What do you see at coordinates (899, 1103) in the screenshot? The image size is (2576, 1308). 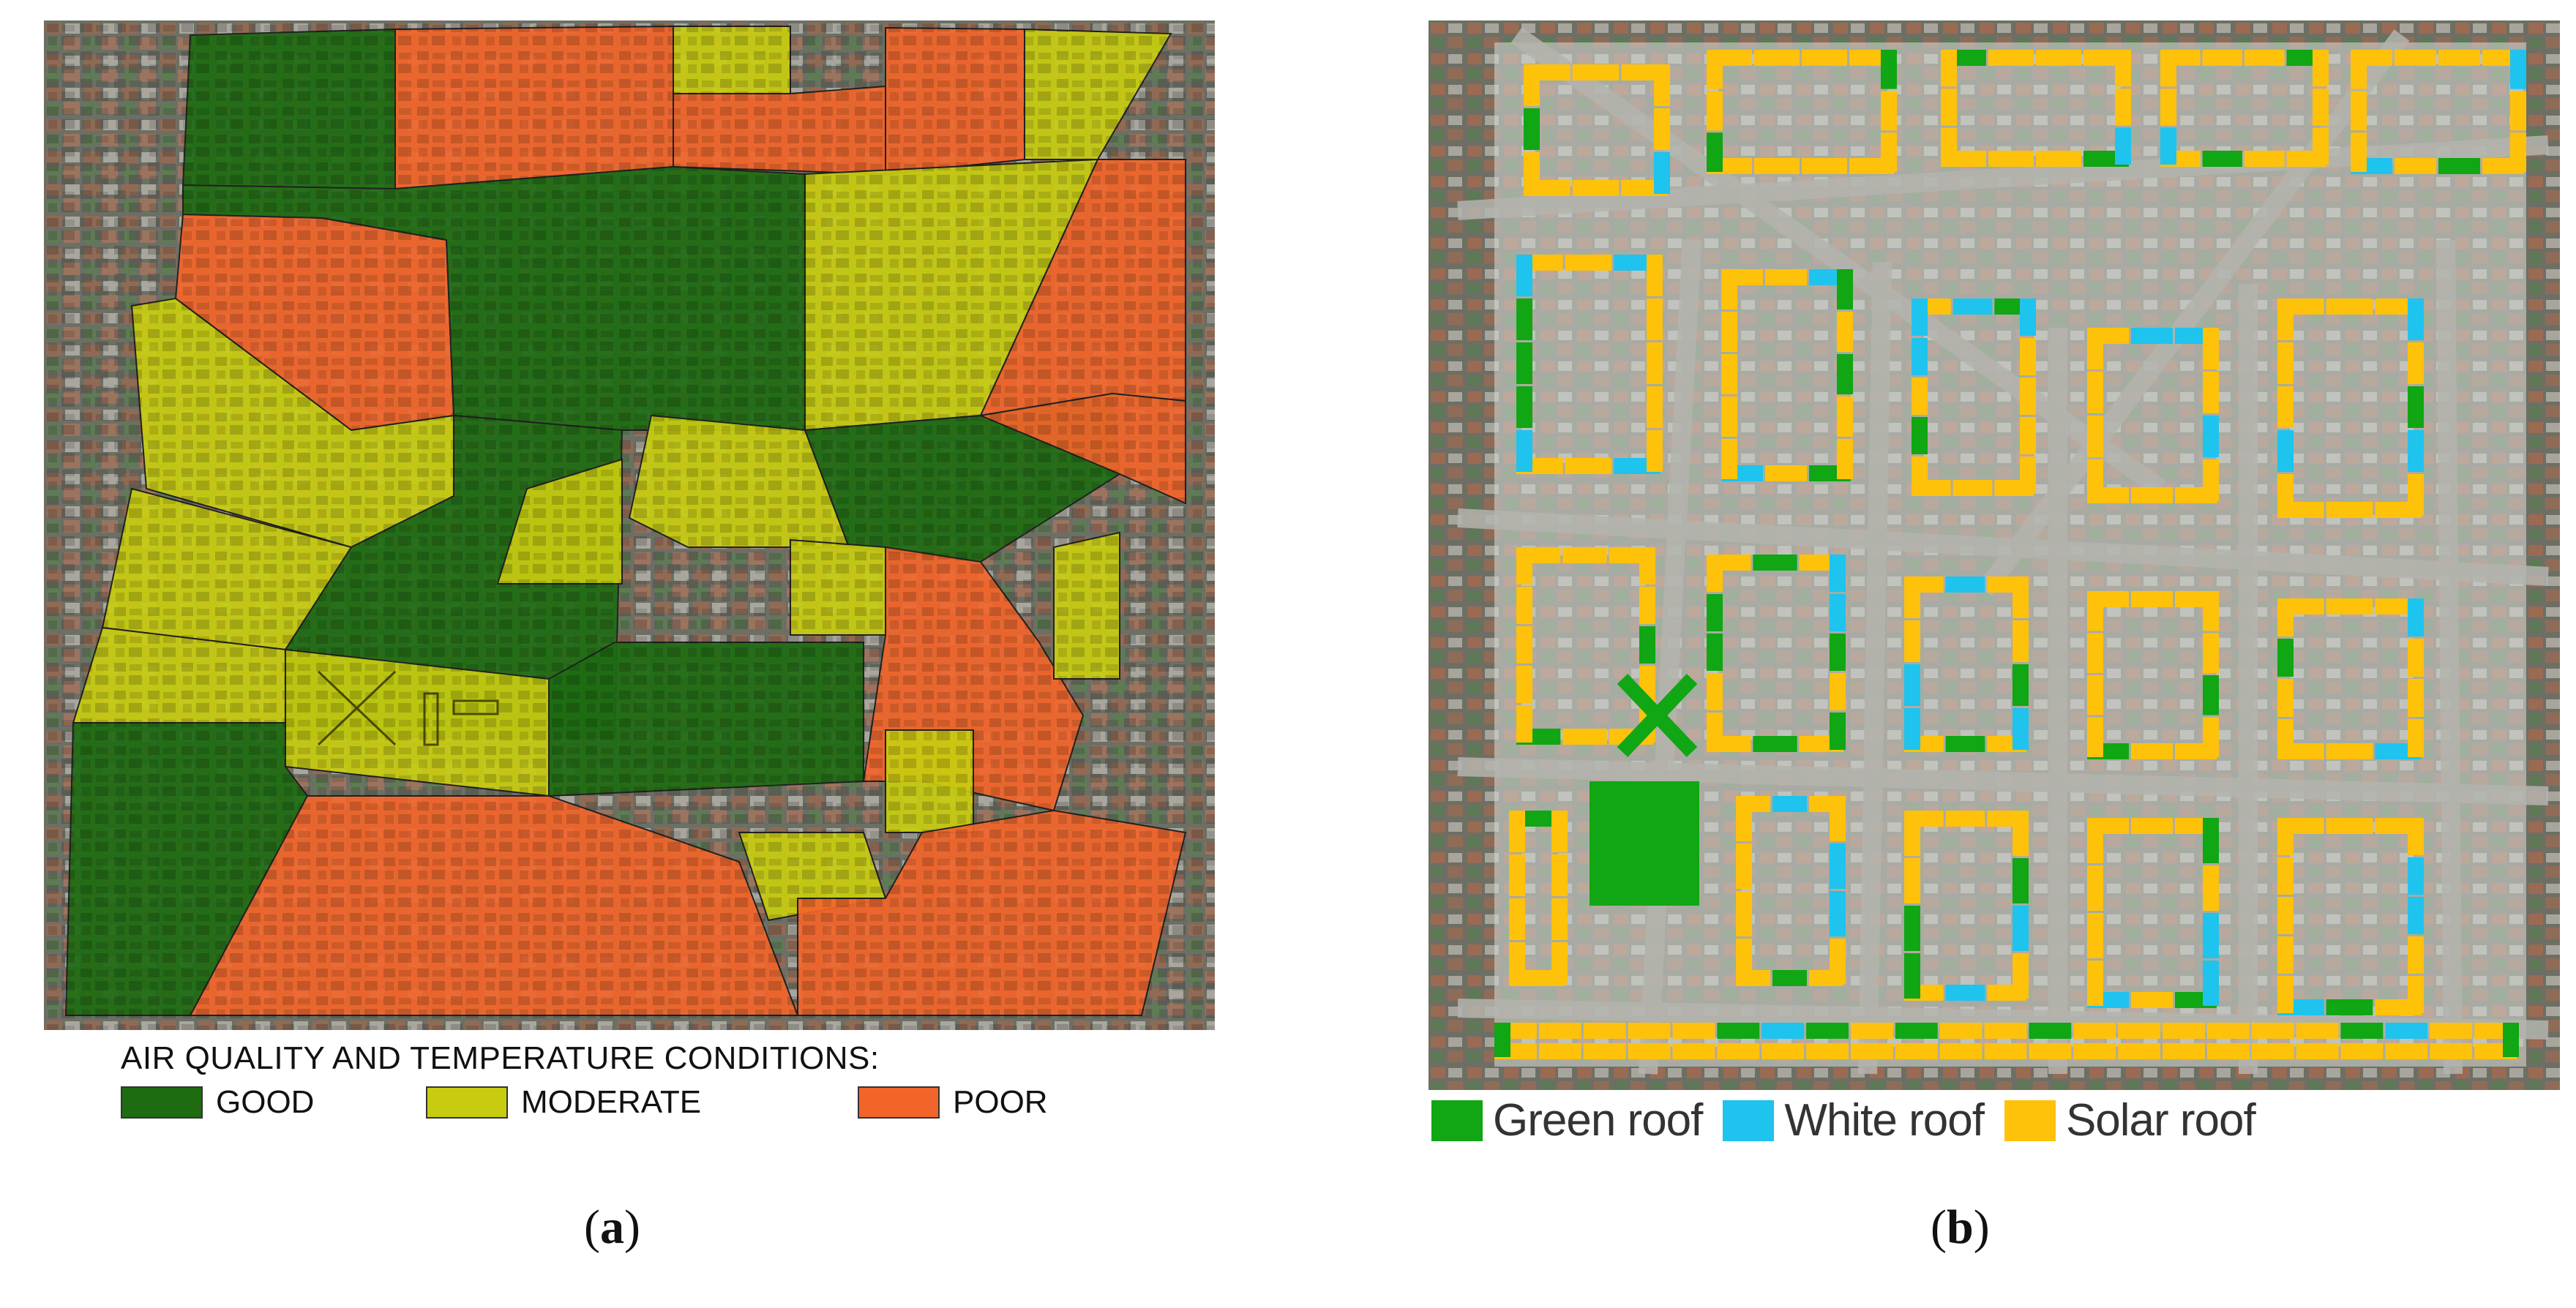 I see `legend-swatch-poor` at bounding box center [899, 1103].